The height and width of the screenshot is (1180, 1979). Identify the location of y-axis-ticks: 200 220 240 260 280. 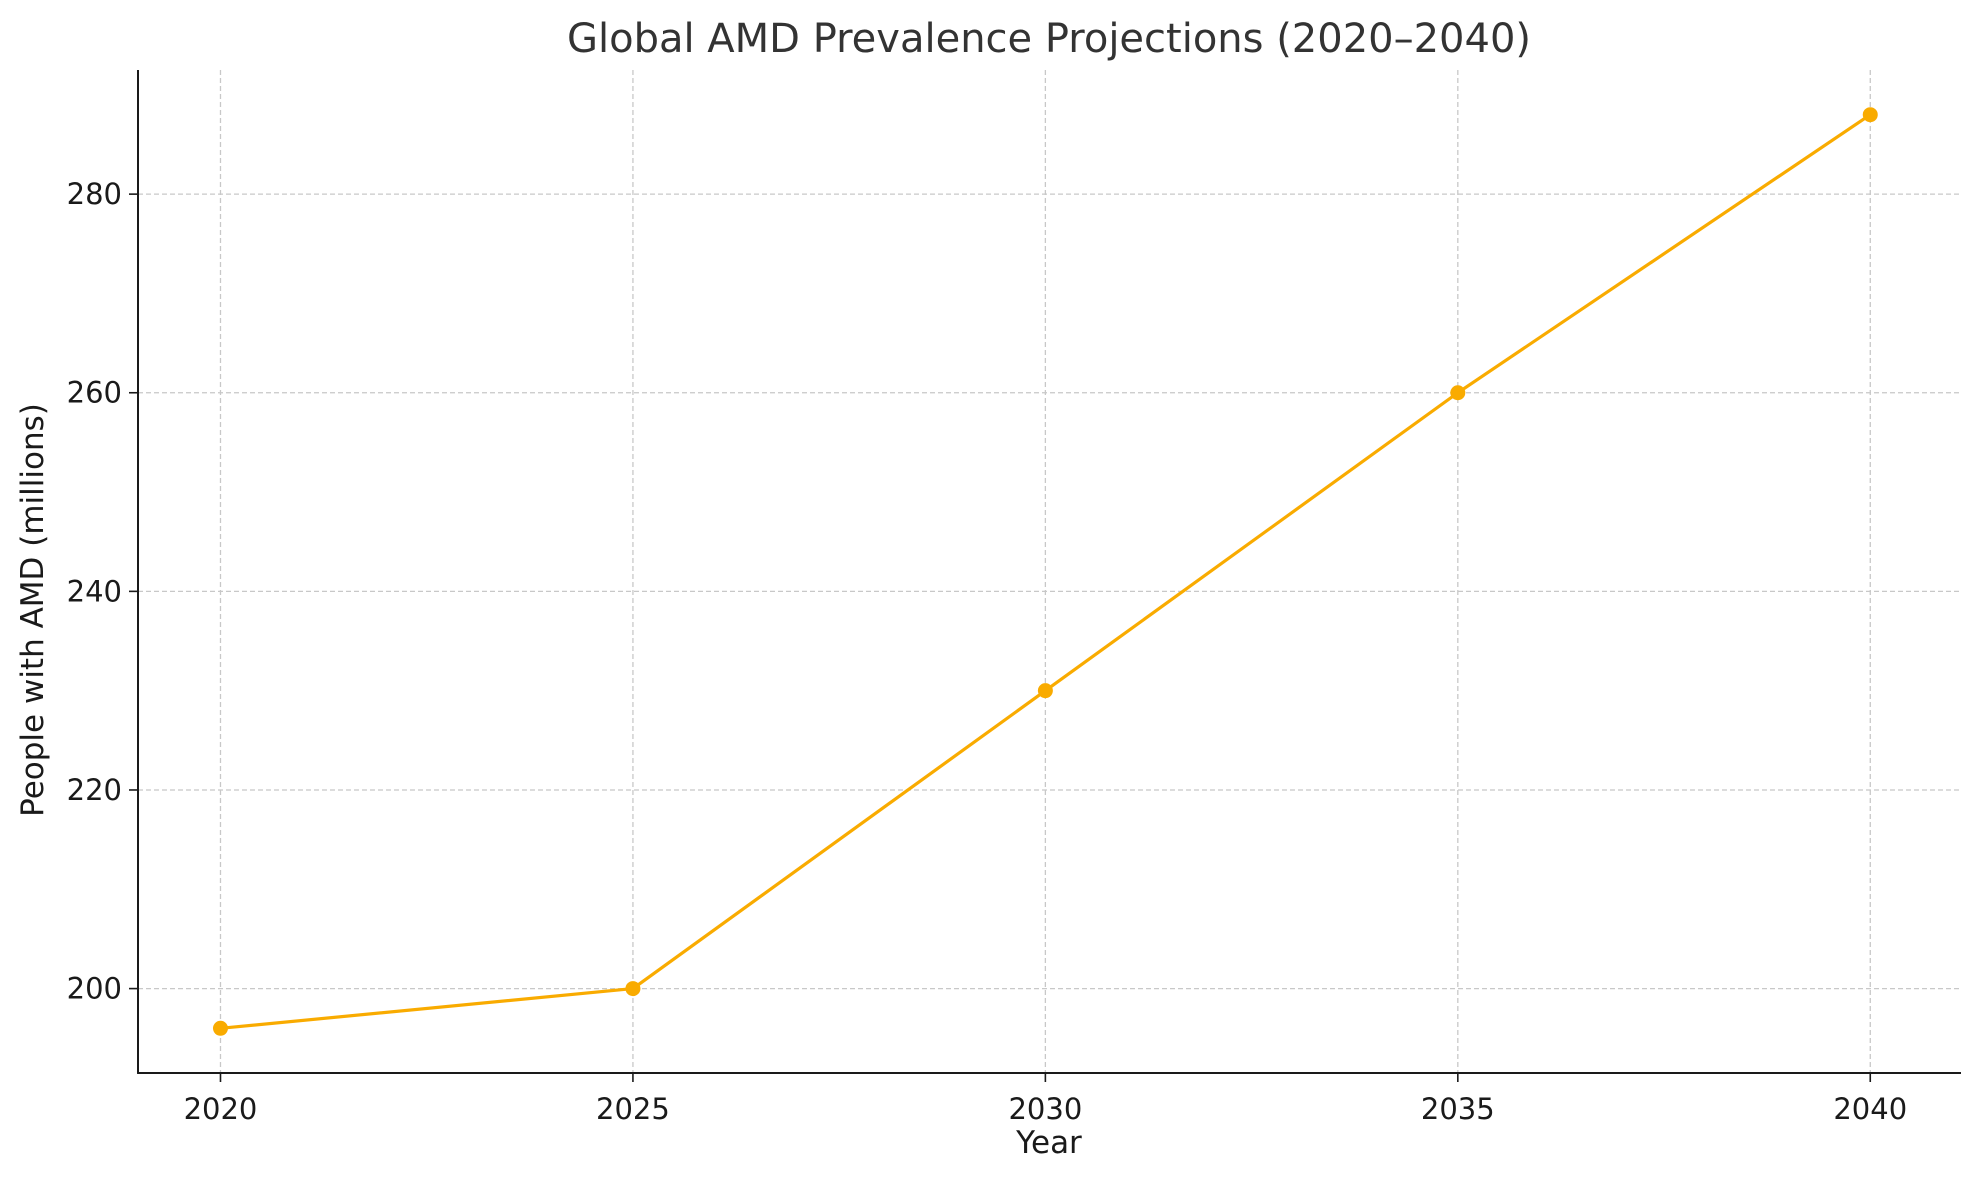
(102, 591).